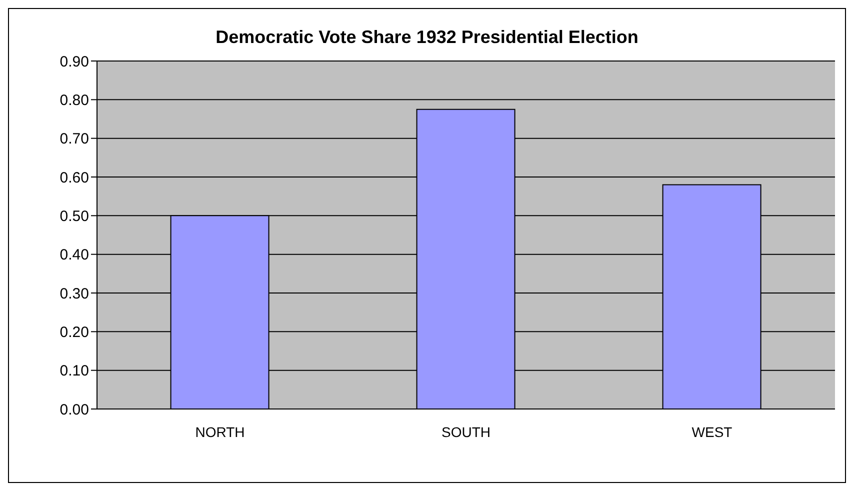 Image resolution: width=854 pixels, height=491 pixels. Describe the element at coordinates (74, 216) in the screenshot. I see `y-tick-label: 0.50` at that location.